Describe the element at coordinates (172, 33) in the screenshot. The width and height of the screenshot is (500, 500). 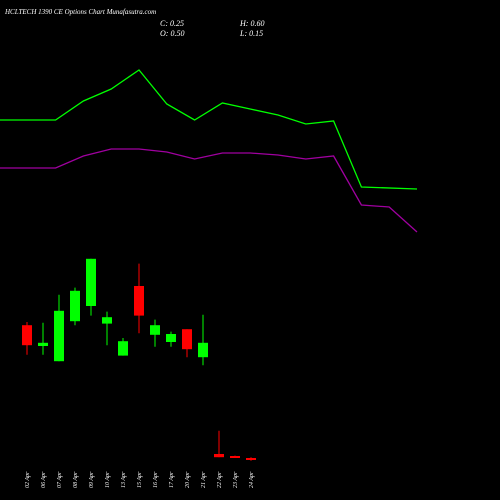
I see `ohlc-label: O: 0.50` at that location.